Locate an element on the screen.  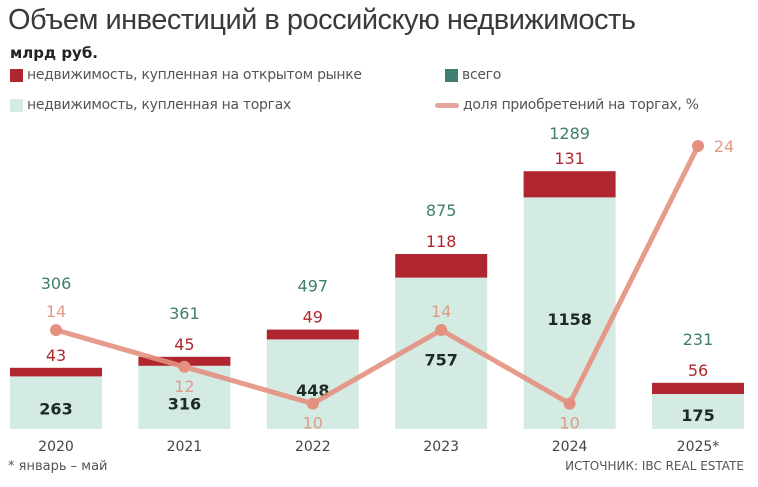
value-label-total: 306 is located at coordinates (56, 283).